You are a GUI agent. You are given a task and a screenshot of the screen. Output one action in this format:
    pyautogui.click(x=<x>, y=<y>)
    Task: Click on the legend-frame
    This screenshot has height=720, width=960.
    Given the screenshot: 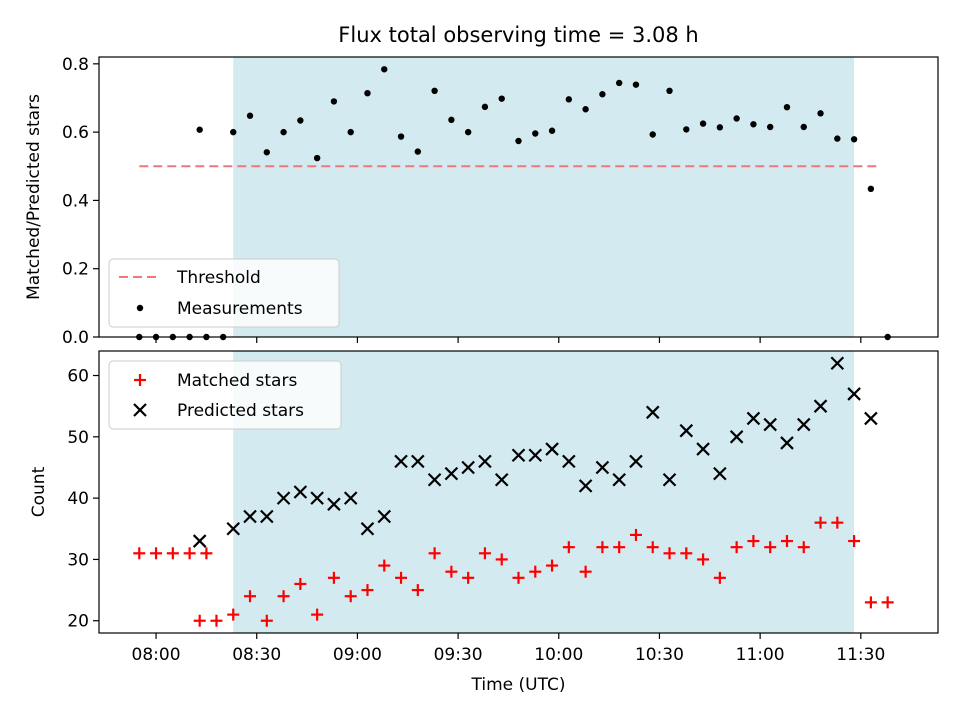 What is the action you would take?
    pyautogui.click(x=224, y=293)
    